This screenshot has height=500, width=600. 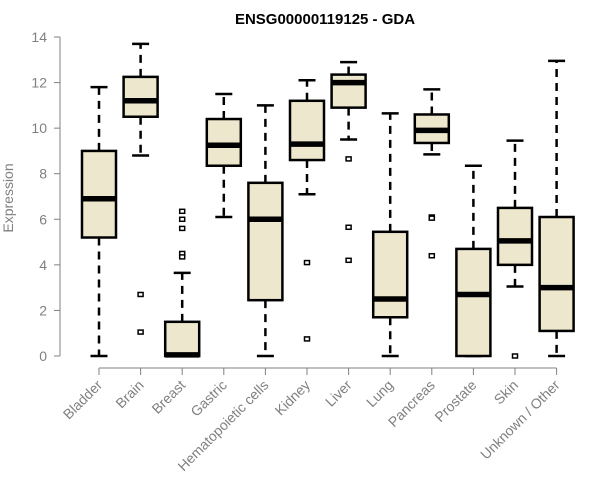 I want to click on box-brain, so click(x=140, y=188).